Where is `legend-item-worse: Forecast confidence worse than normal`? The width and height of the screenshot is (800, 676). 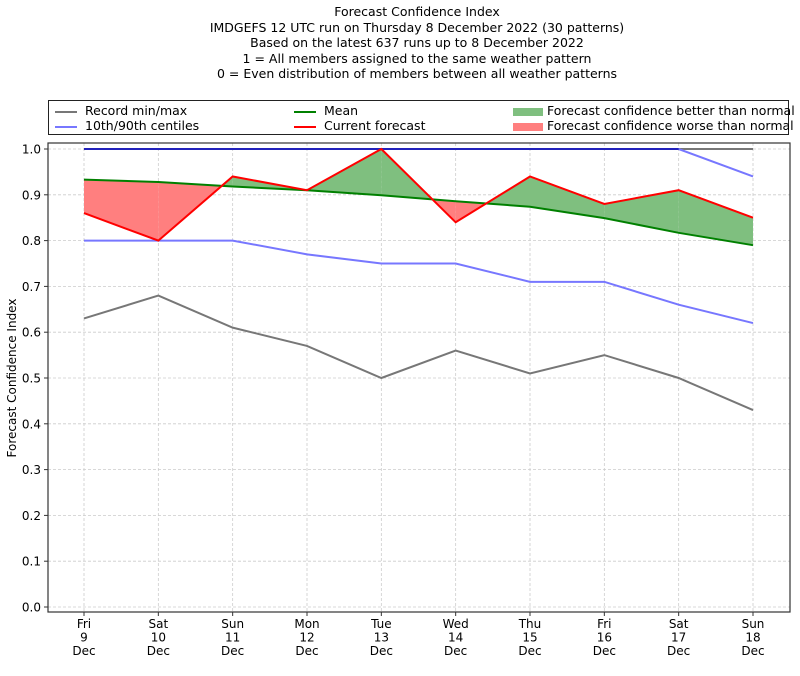 legend-item-worse: Forecast confidence worse than normal is located at coordinates (653, 125).